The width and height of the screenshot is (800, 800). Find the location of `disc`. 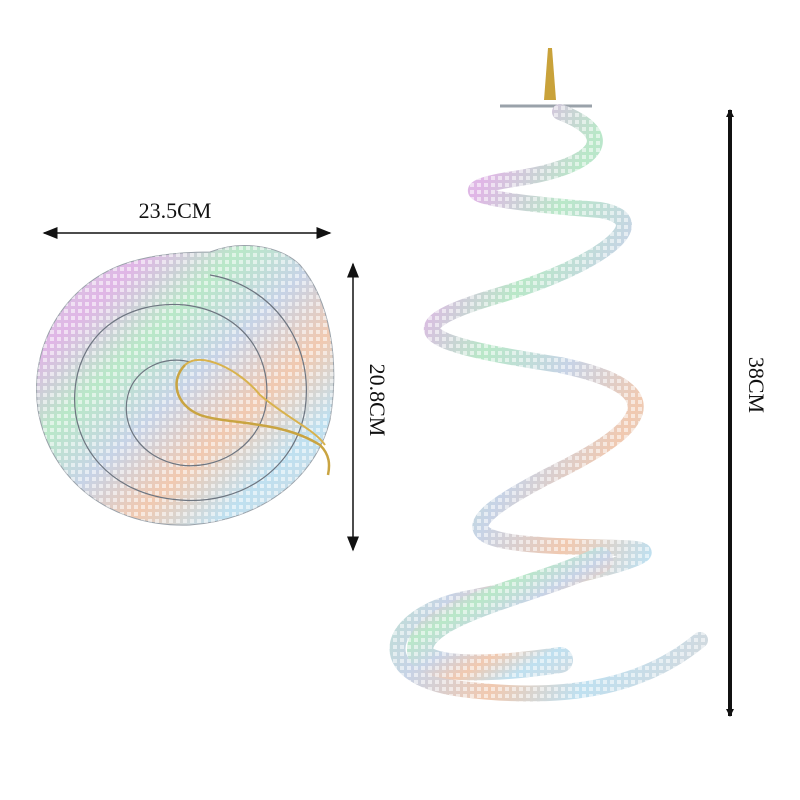

disc is located at coordinates (185, 385).